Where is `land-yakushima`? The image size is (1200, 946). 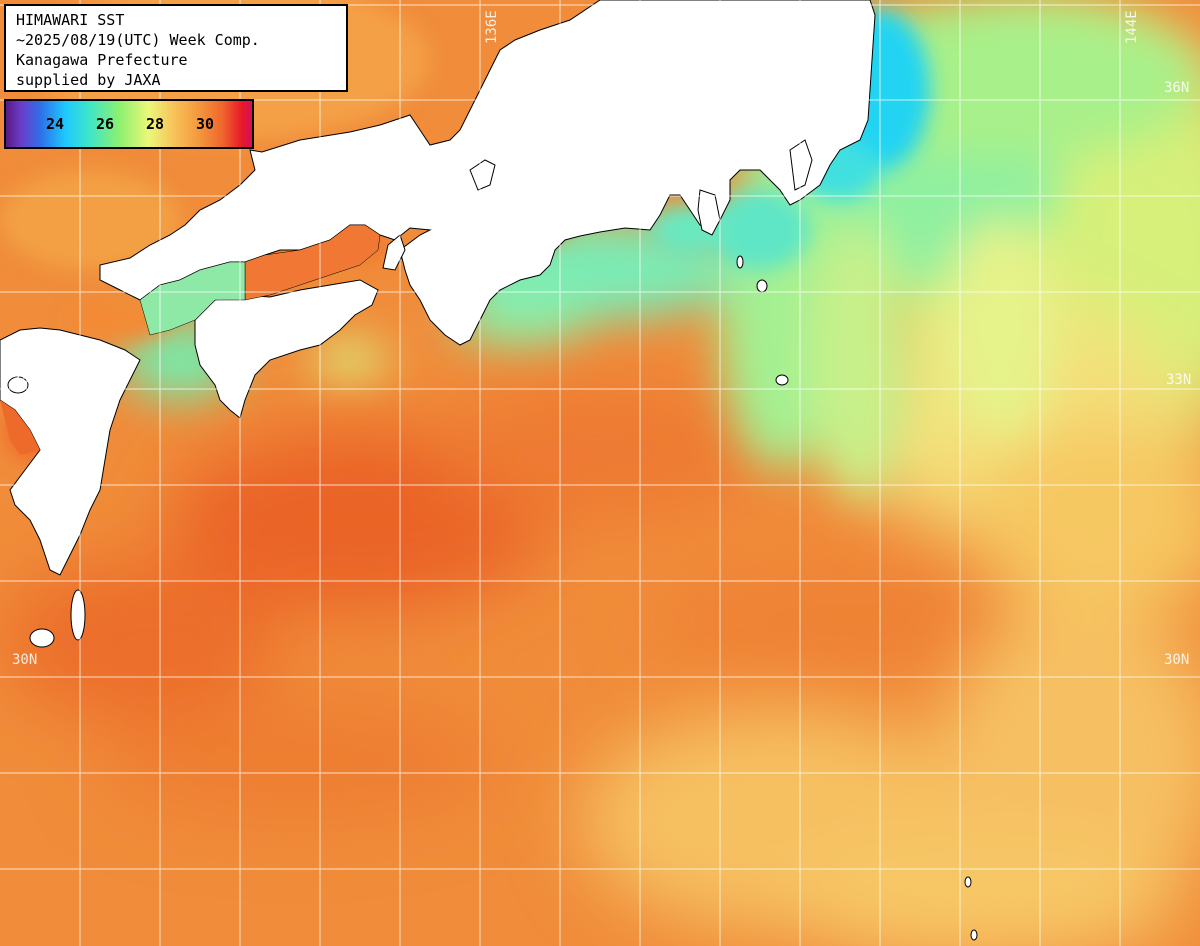 land-yakushima is located at coordinates (42, 638).